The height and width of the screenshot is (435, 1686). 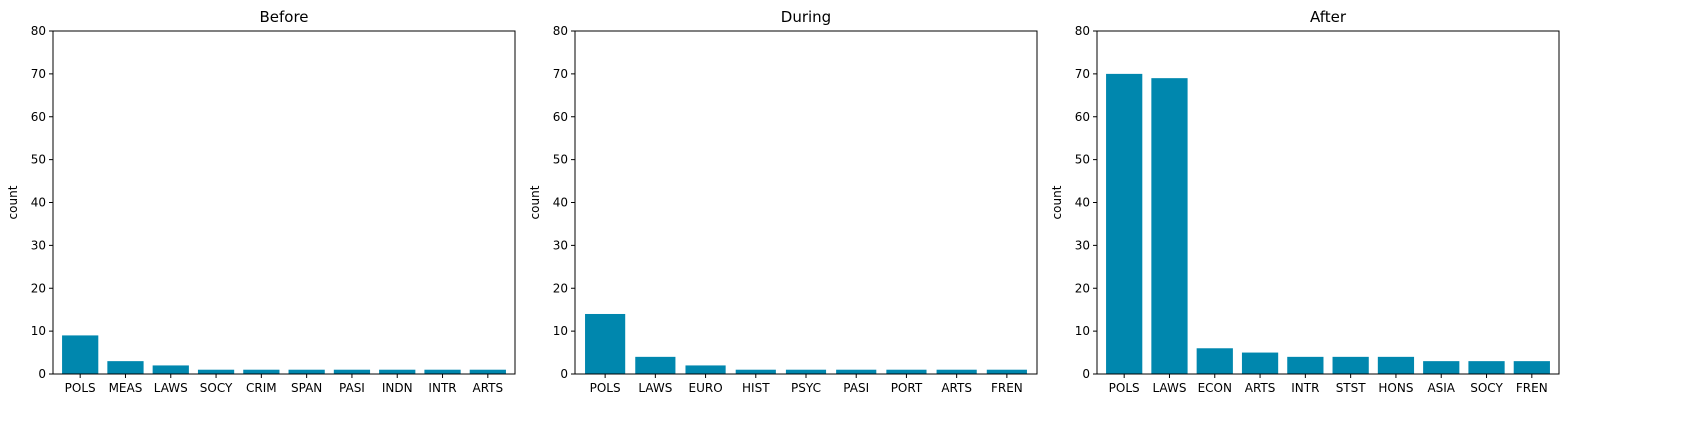 What do you see at coordinates (283, 17) in the screenshot?
I see `chart-title: Before` at bounding box center [283, 17].